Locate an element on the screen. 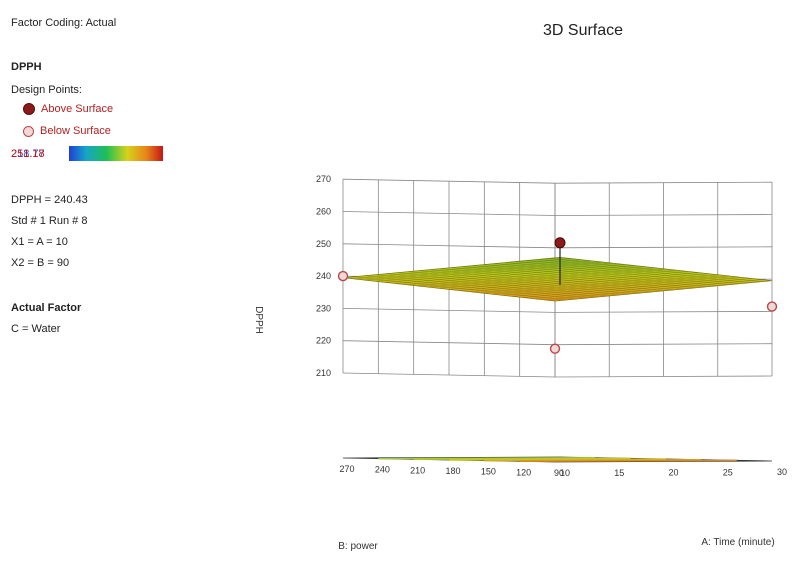  point-std-run: Std # 1 Run # 8 is located at coordinates (49, 221).